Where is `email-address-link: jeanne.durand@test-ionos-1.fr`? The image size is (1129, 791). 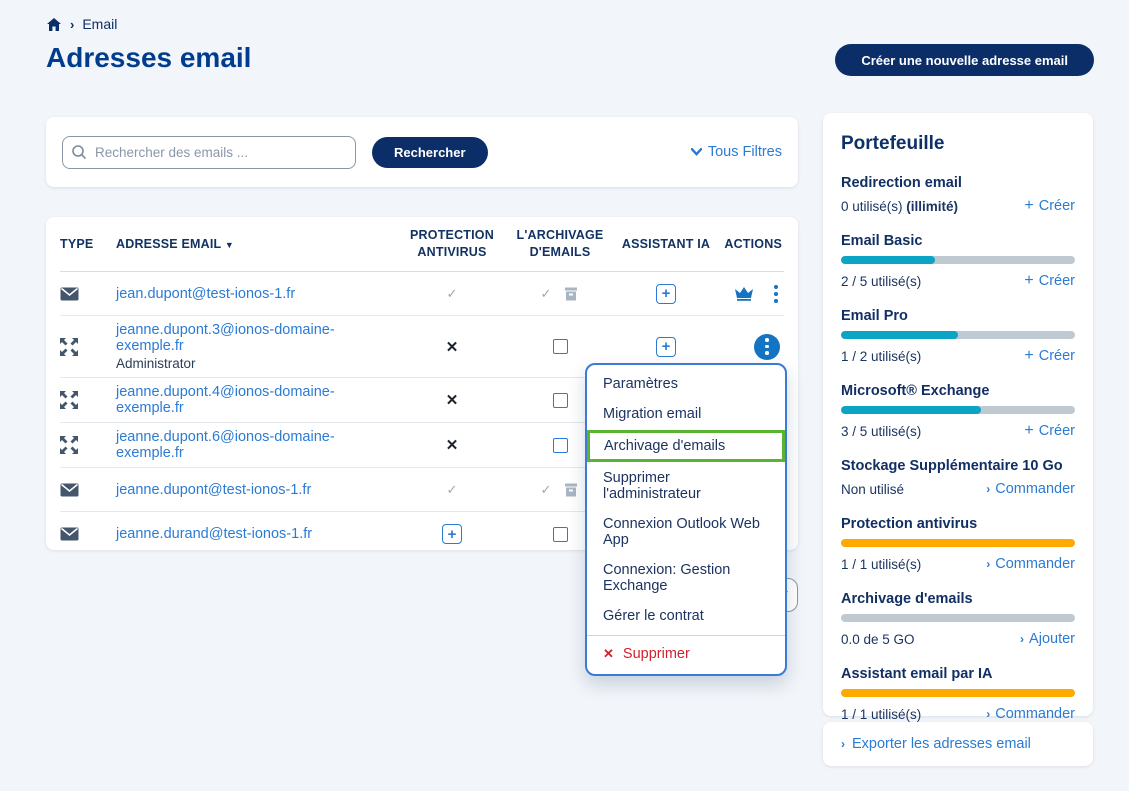
email-address-link: jeanne.durand@test-ionos-1.fr is located at coordinates (214, 534).